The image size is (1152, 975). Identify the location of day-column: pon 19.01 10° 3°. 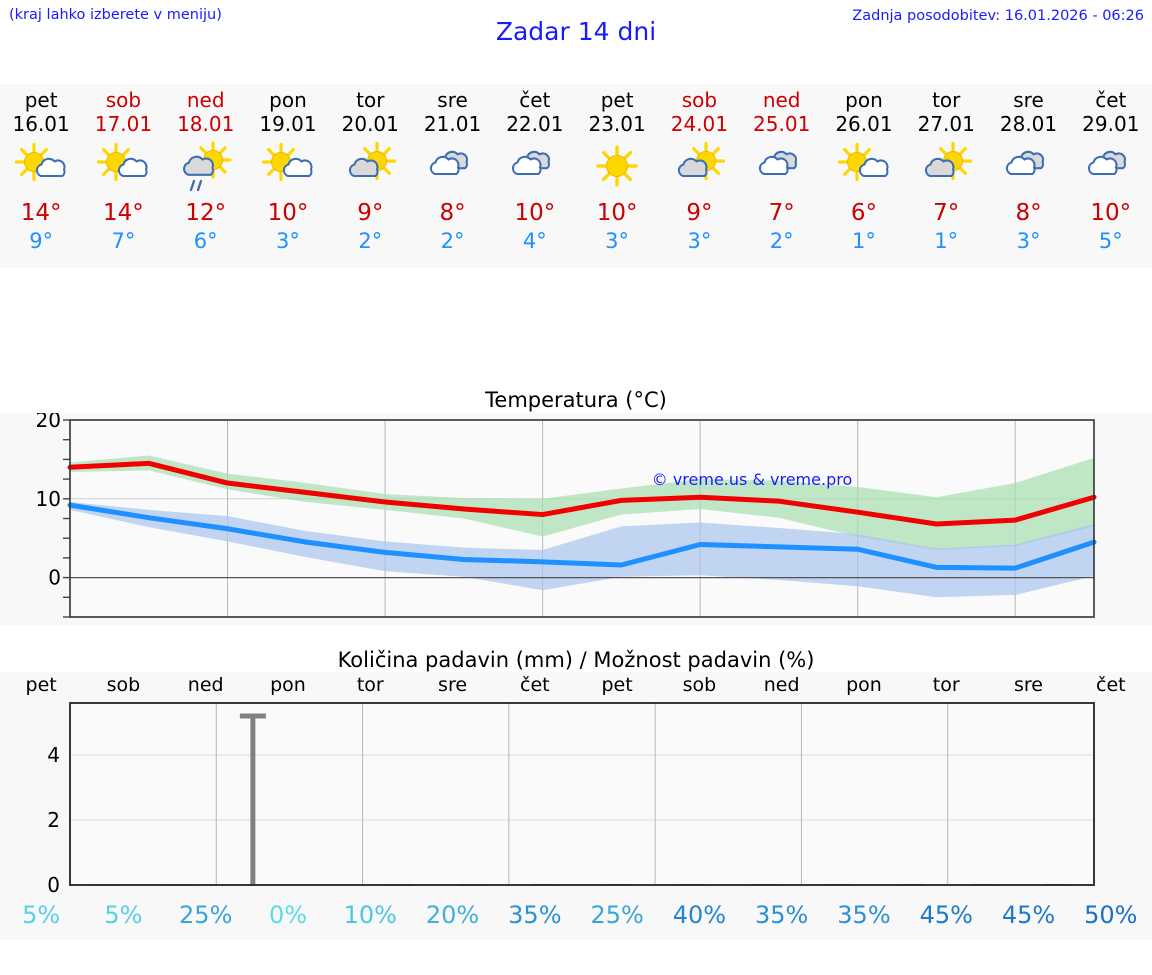
(288, 176).